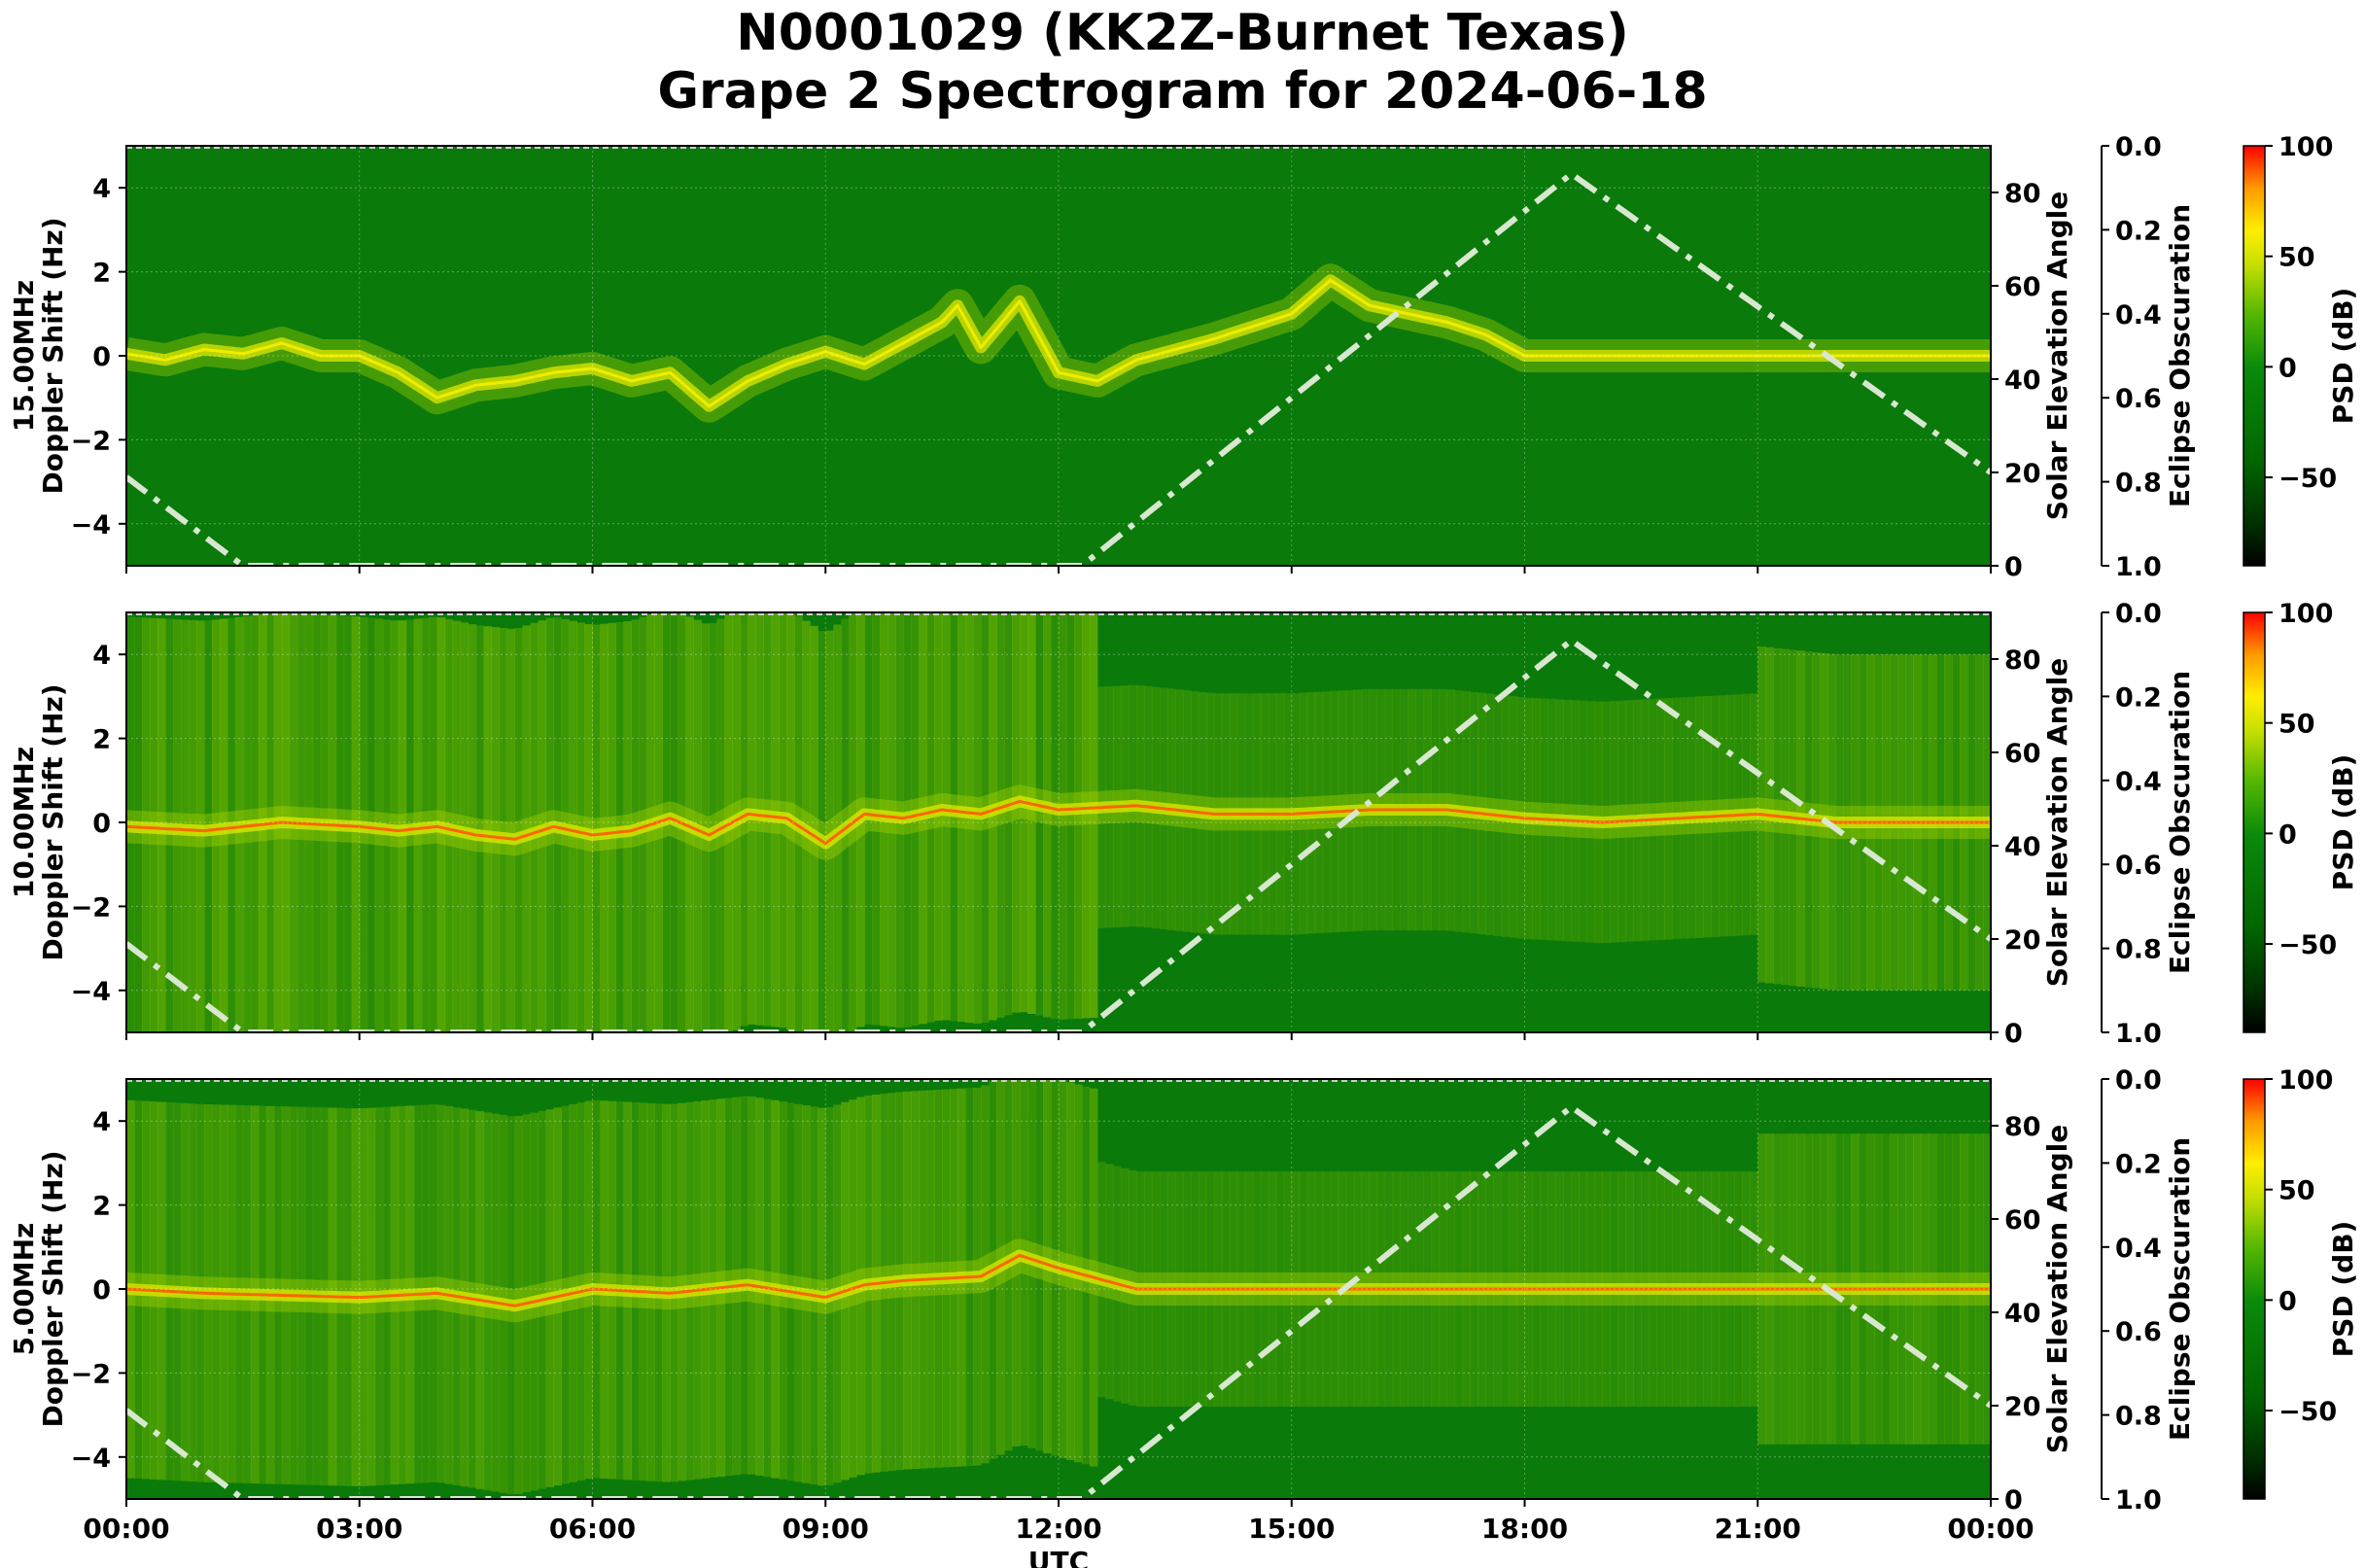  Describe the element at coordinates (24, 822) in the screenshot. I see `frequency-label: 10.00MHz` at that location.